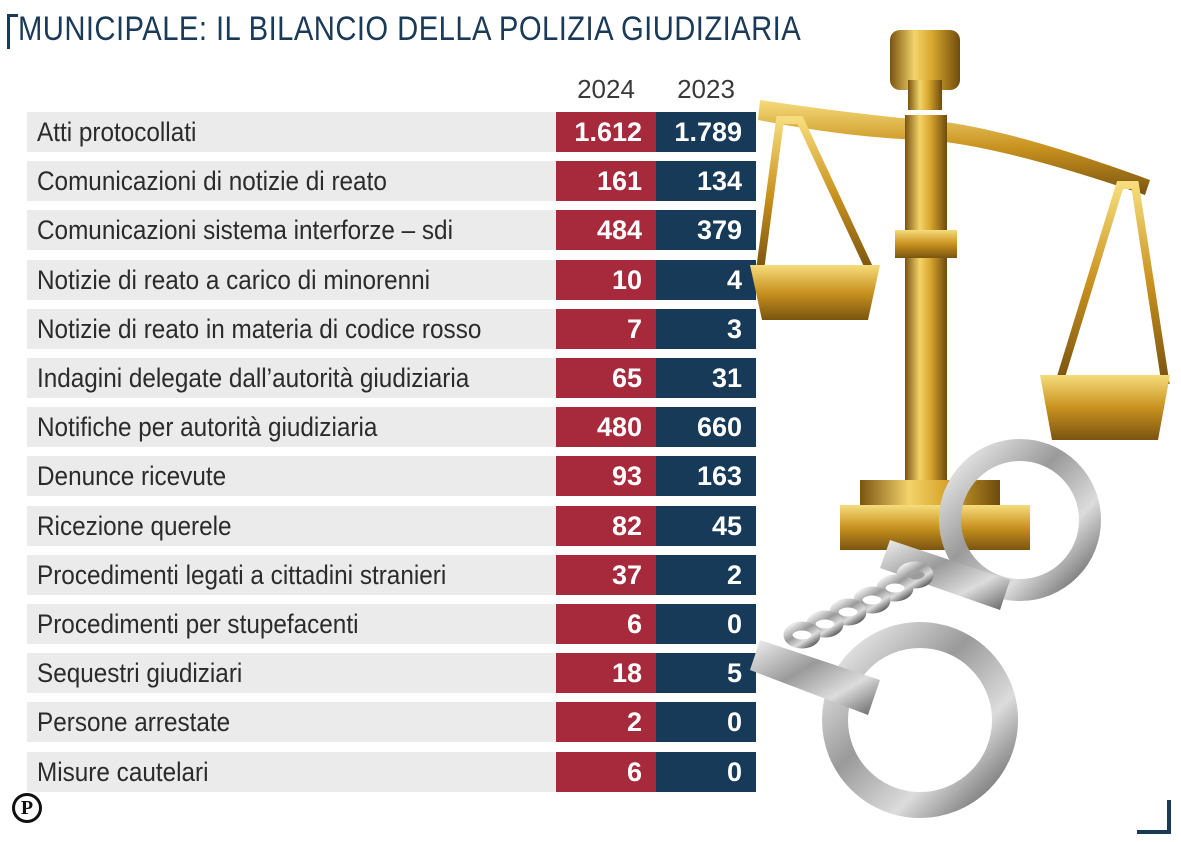  I want to click on value-2024-cell: 7, so click(606, 328).